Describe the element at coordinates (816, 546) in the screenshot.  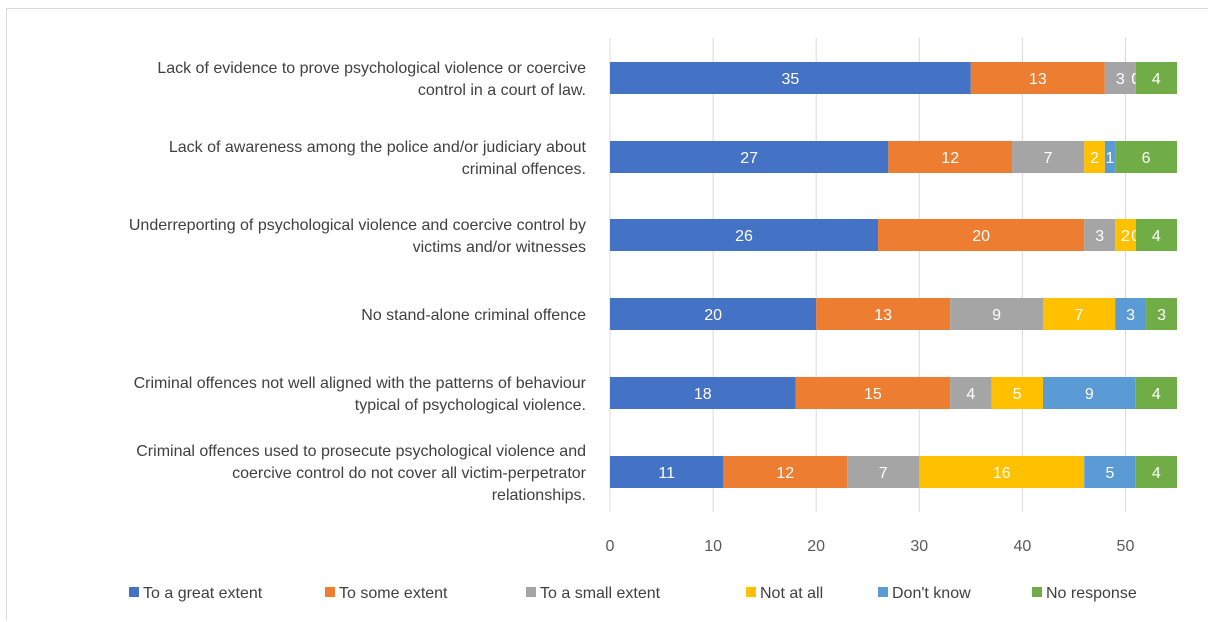
I see `x-tick-label: 20` at that location.